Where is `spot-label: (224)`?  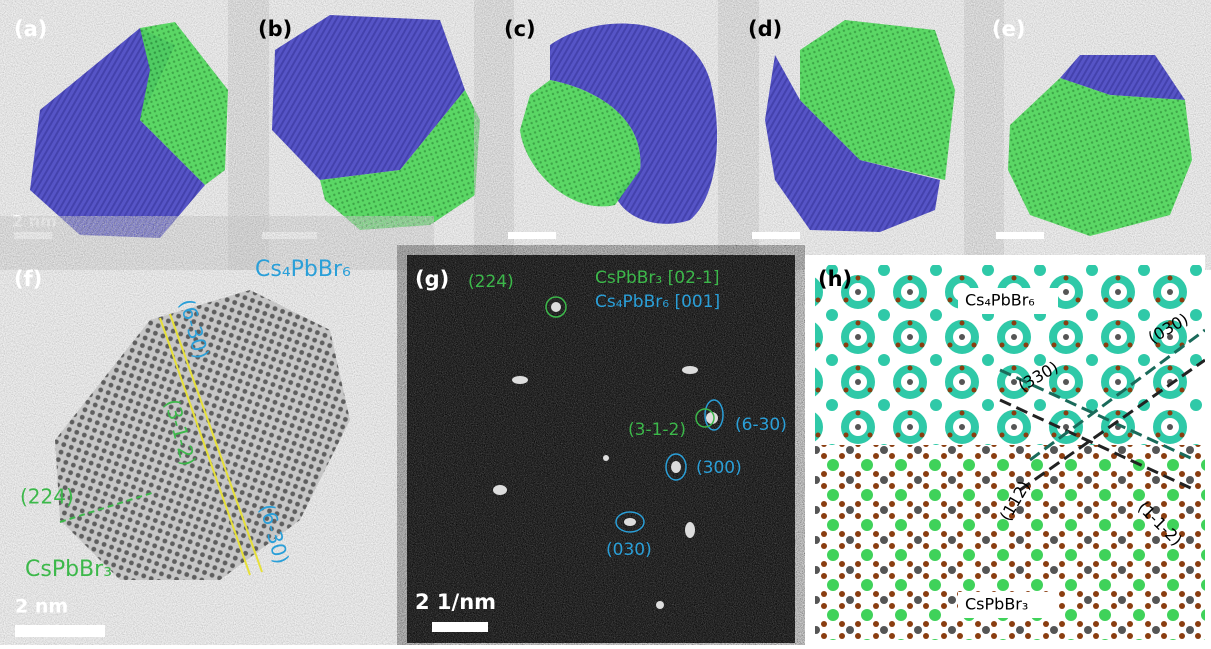
spot-label: (224) is located at coordinates (491, 282).